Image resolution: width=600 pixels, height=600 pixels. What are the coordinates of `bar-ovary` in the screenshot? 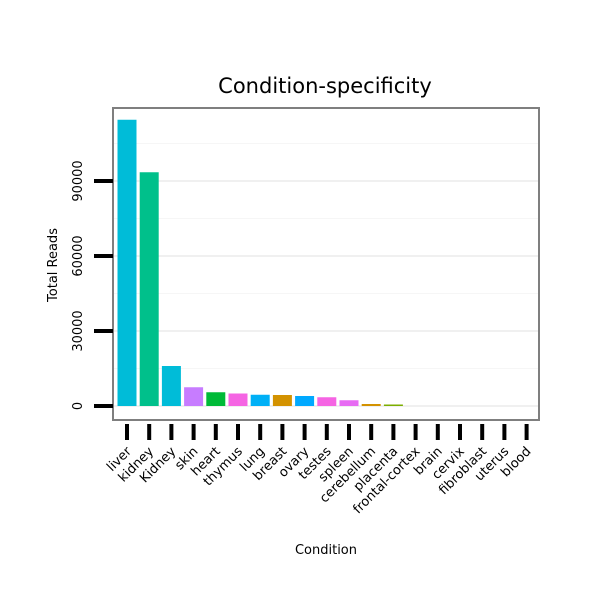 It's located at (305, 401).